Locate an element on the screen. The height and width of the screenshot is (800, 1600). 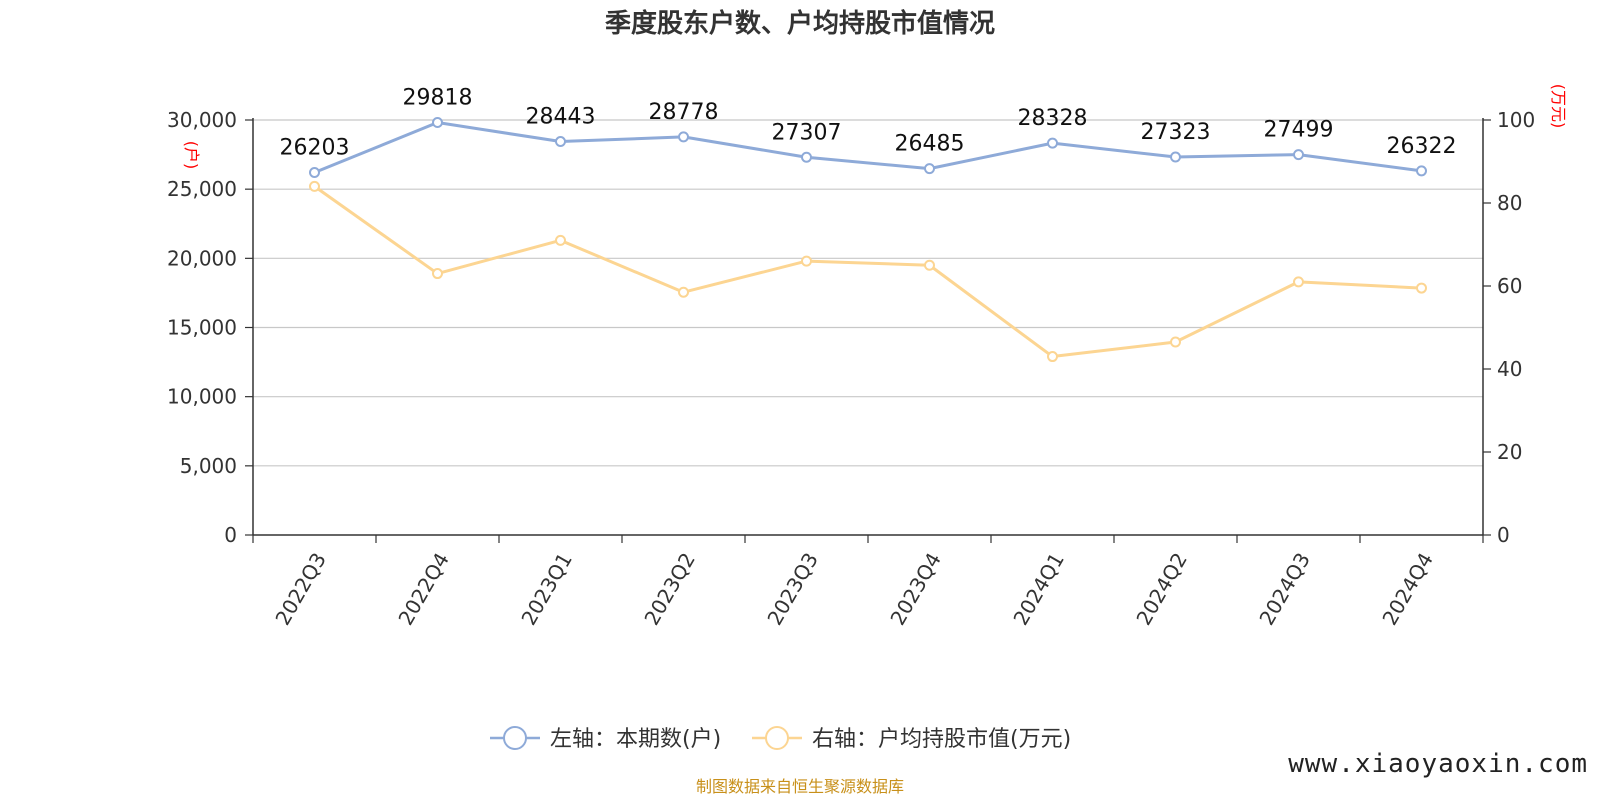
y-right-tick-label: 40 is located at coordinates (1509, 369).